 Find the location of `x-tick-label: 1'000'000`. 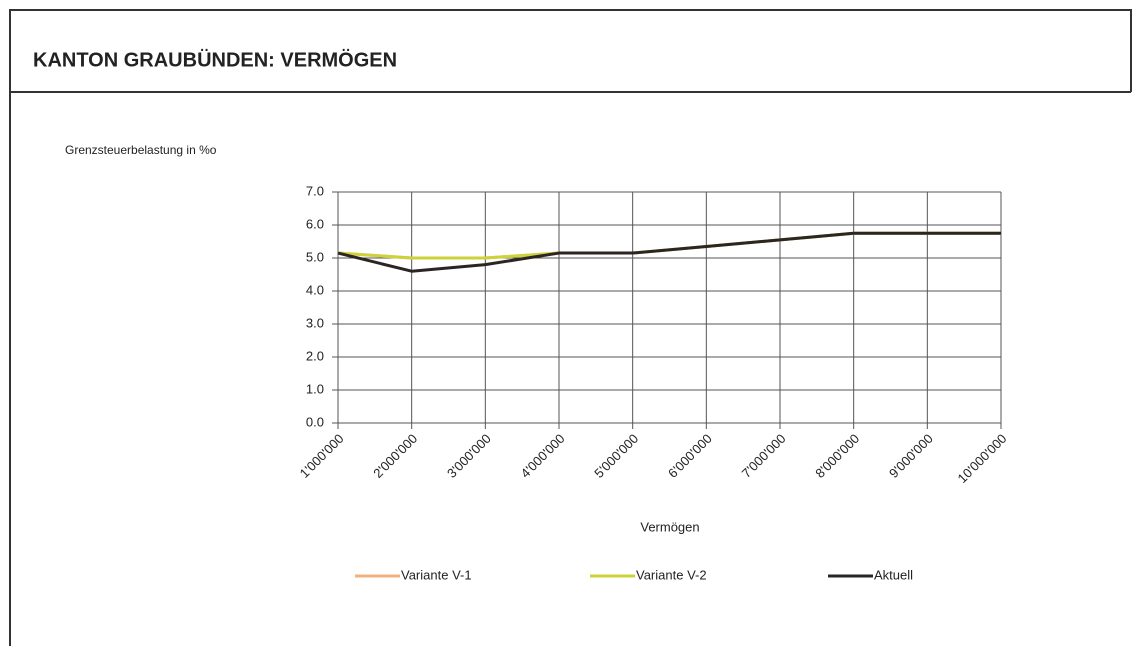

x-tick-label: 1'000'000 is located at coordinates (322, 456).